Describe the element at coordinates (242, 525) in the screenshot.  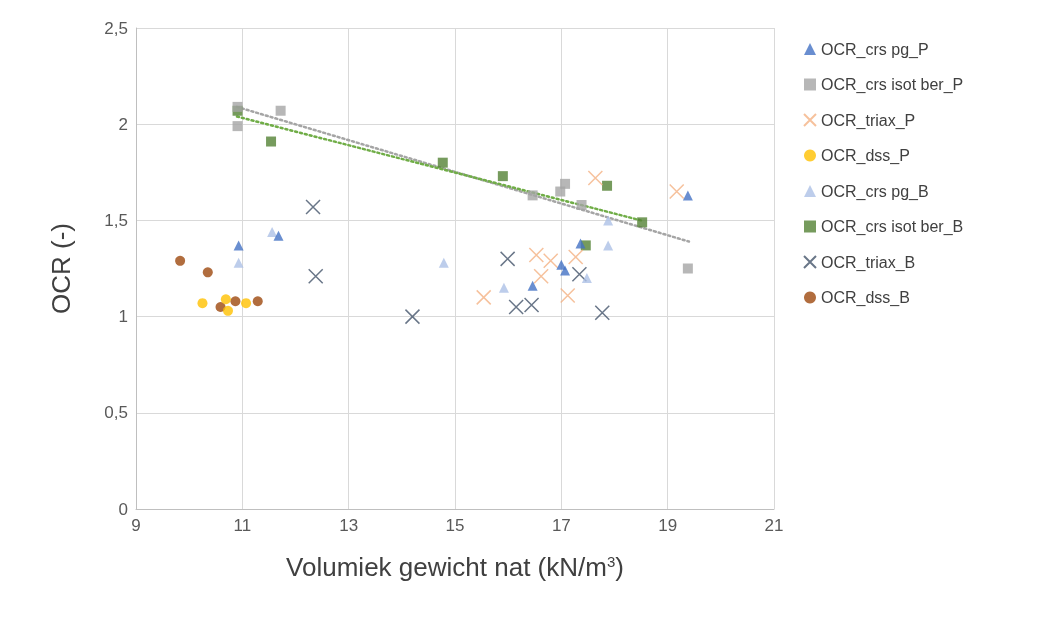
I see `x-tick-label: 11` at that location.